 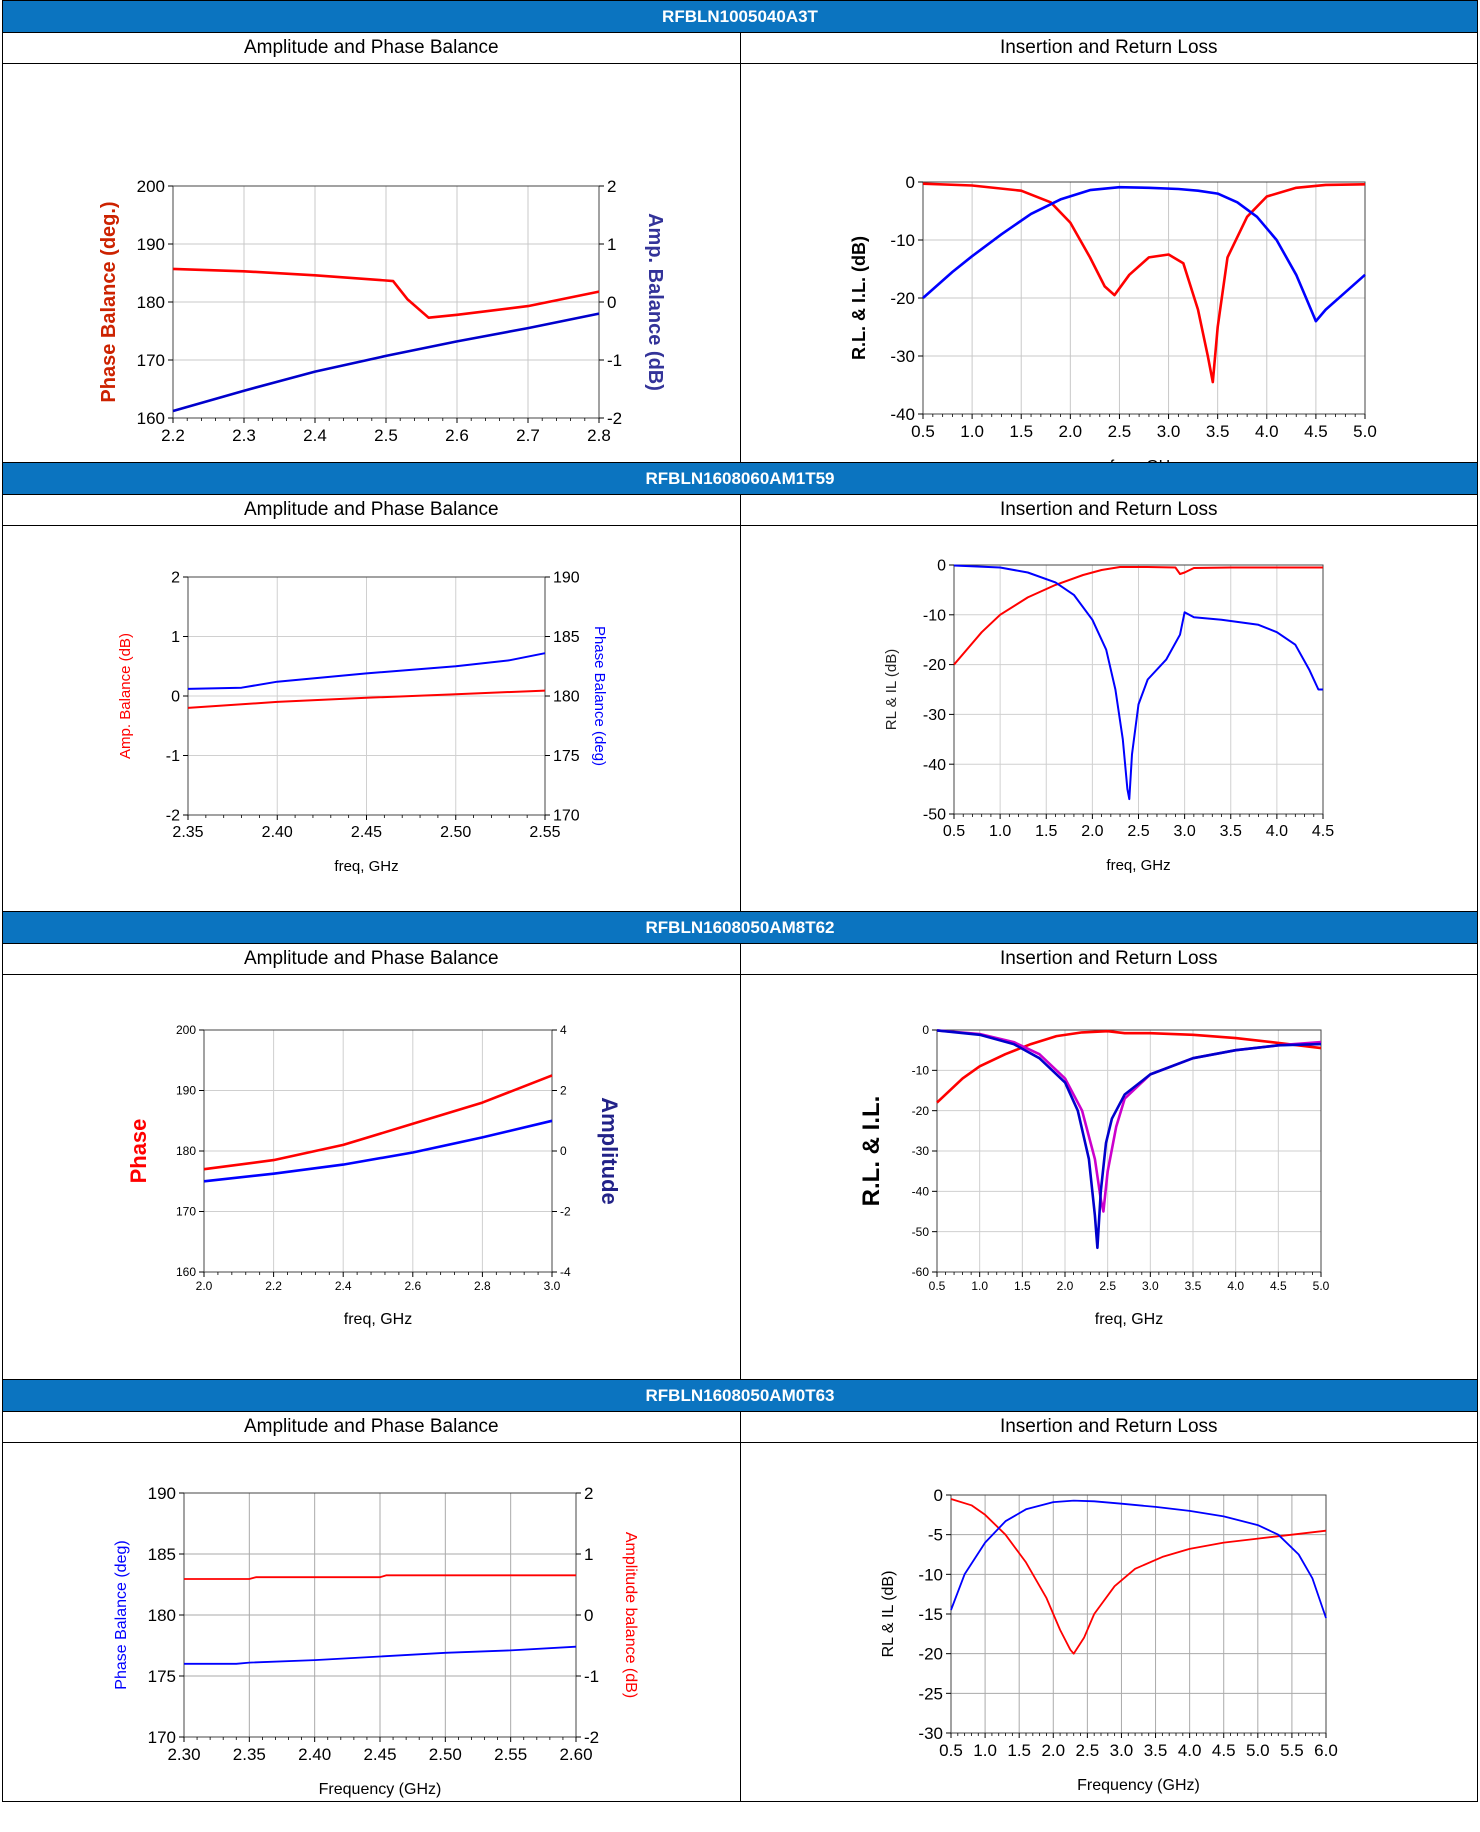 I want to click on x-tick-label: 0.5, so click(x=953, y=831).